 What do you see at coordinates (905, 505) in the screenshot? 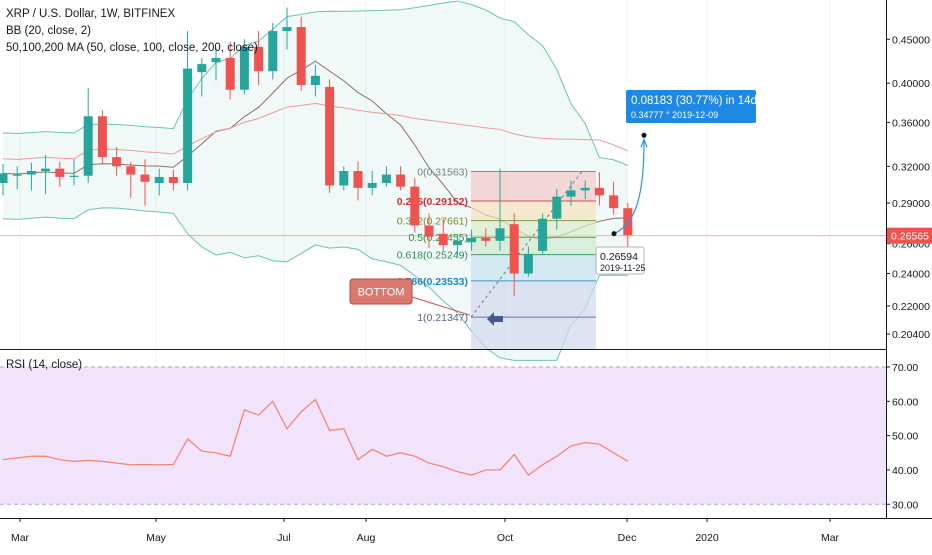
I see `rsi-axis-label: 30.00` at bounding box center [905, 505].